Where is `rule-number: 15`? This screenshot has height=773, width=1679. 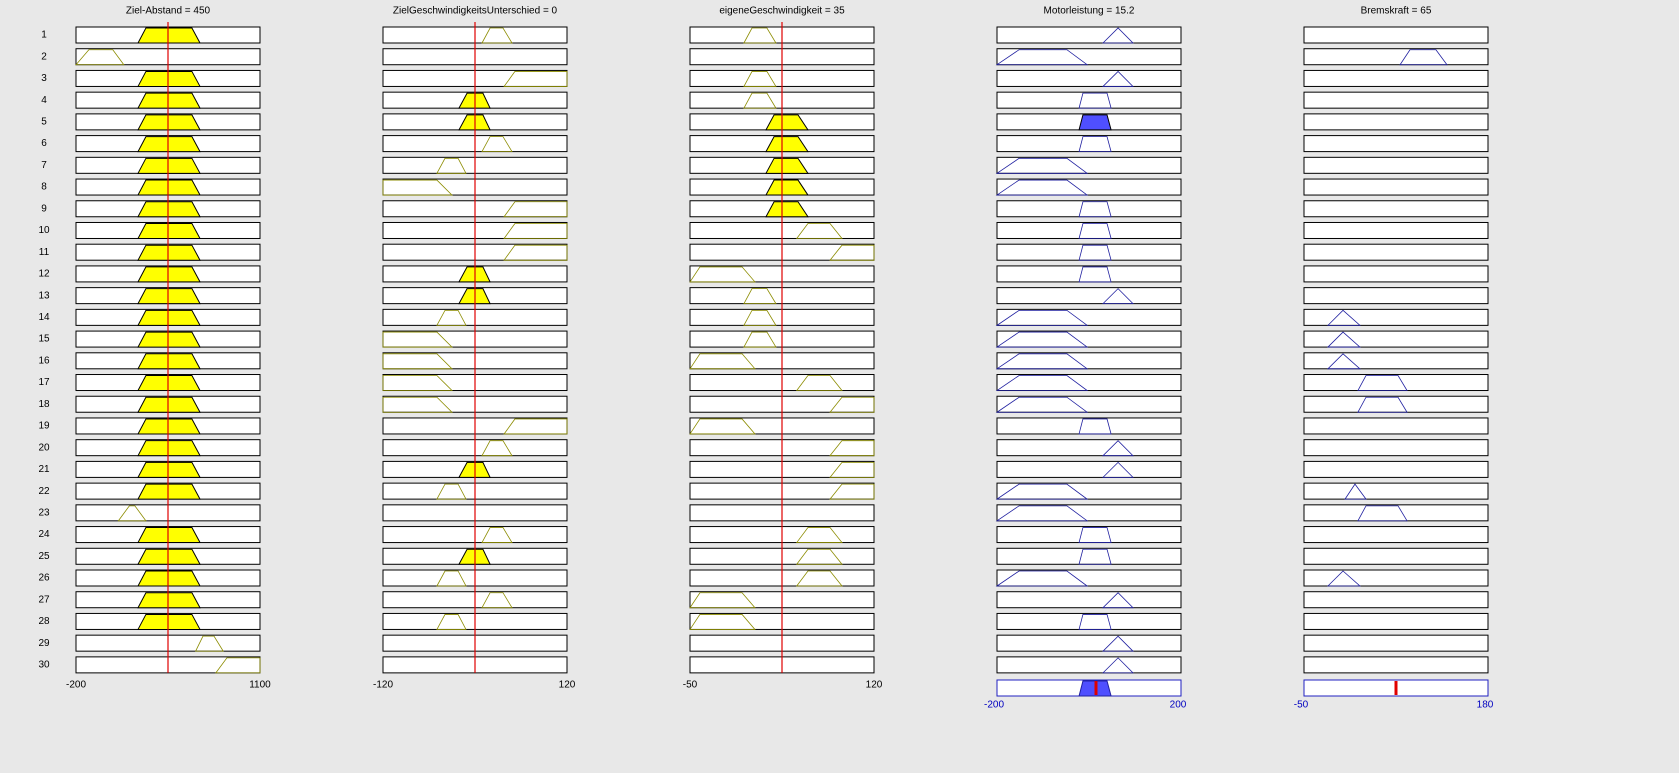 rule-number: 15 is located at coordinates (44, 339).